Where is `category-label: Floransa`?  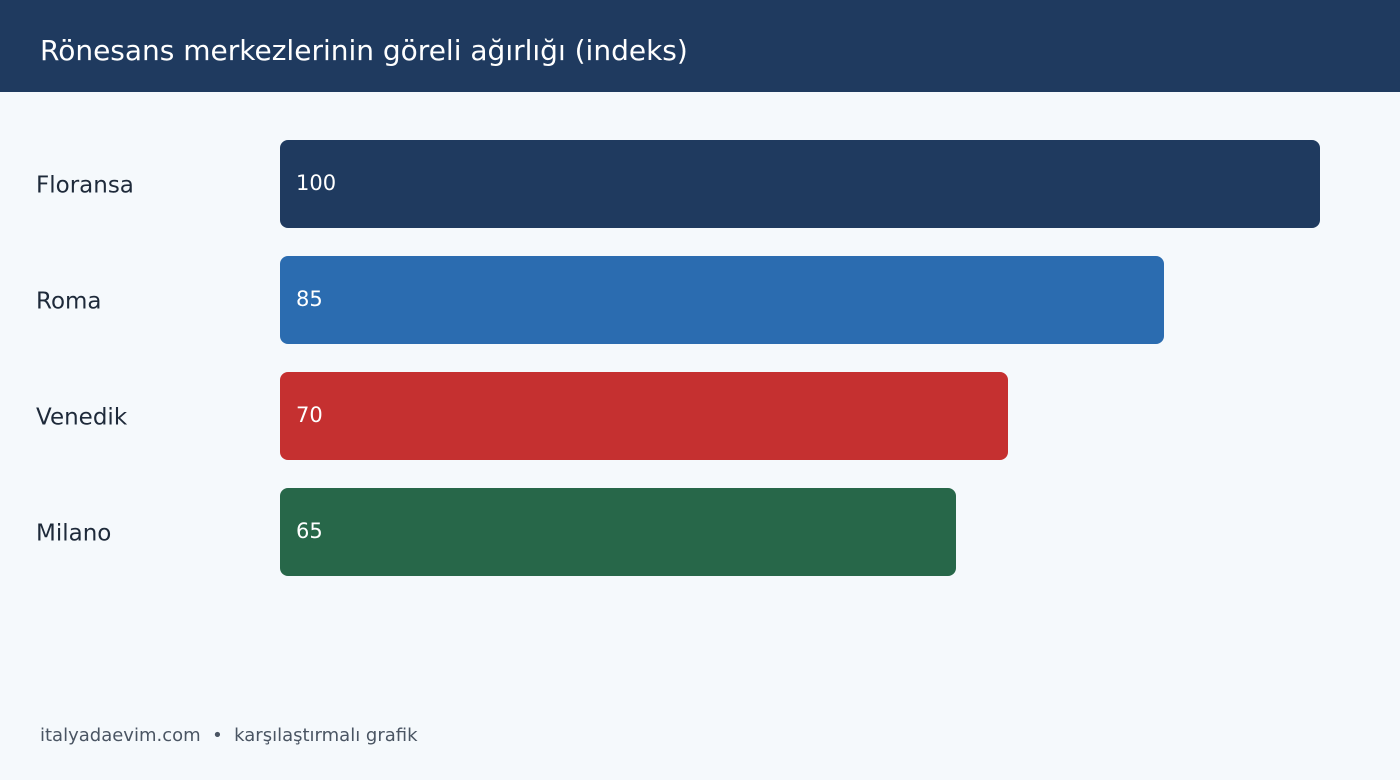 category-label: Floransa is located at coordinates (85, 186).